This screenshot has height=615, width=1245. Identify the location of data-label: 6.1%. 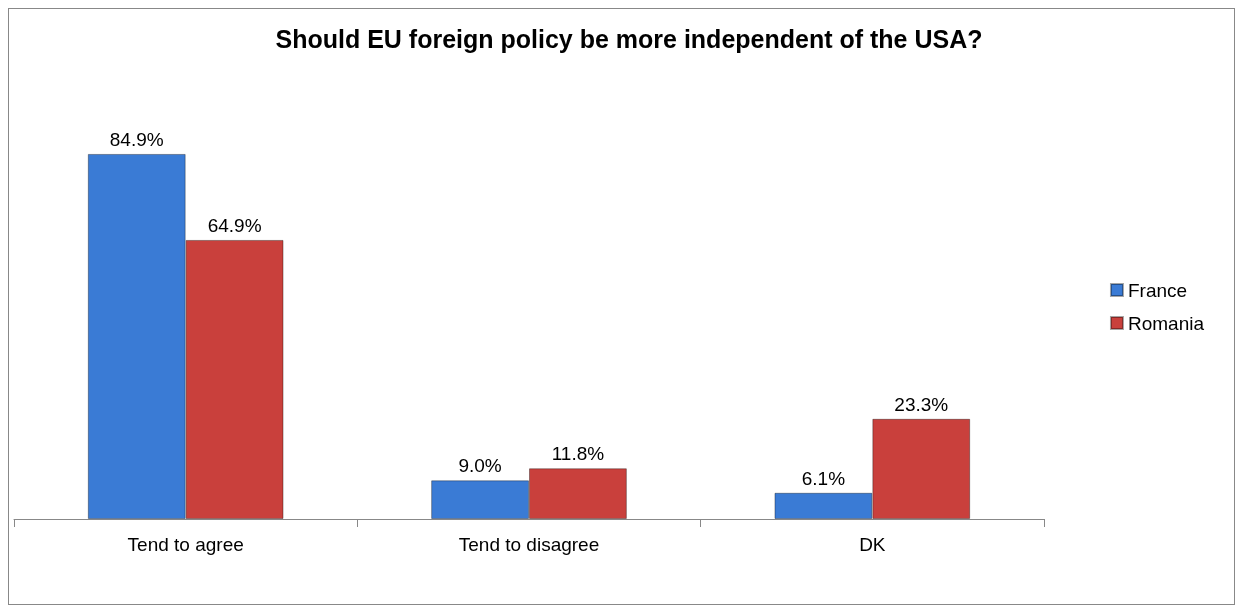
(823, 478).